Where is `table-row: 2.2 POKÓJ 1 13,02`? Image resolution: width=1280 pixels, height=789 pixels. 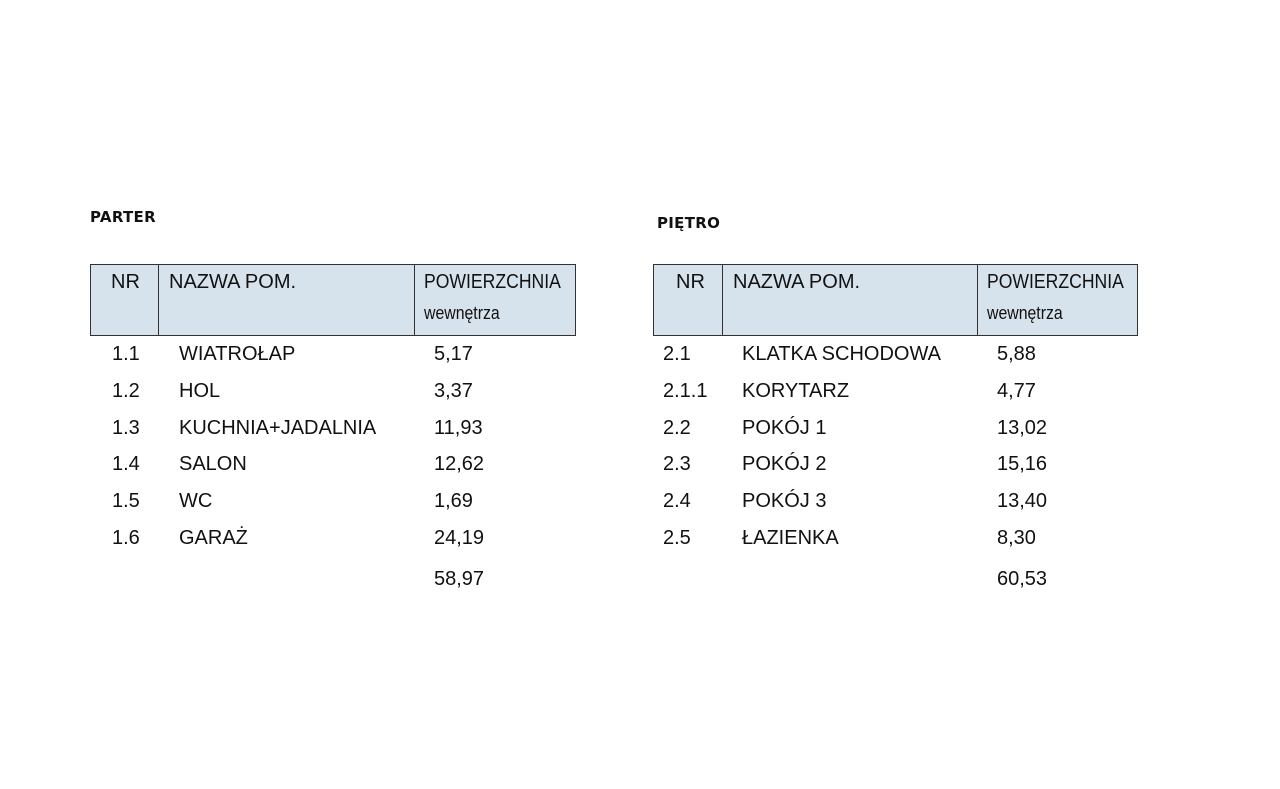 table-row: 2.2 POKÓJ 1 13,02 is located at coordinates (640, 428).